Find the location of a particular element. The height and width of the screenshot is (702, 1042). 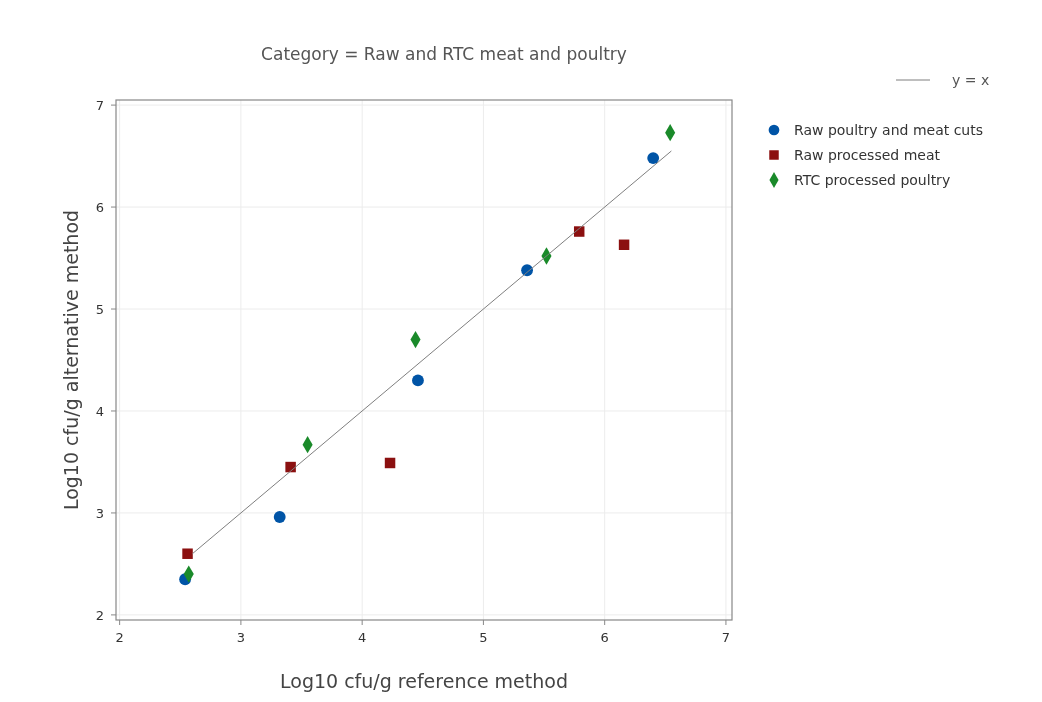

y-tick-label: 5 is located at coordinates (99, 310).